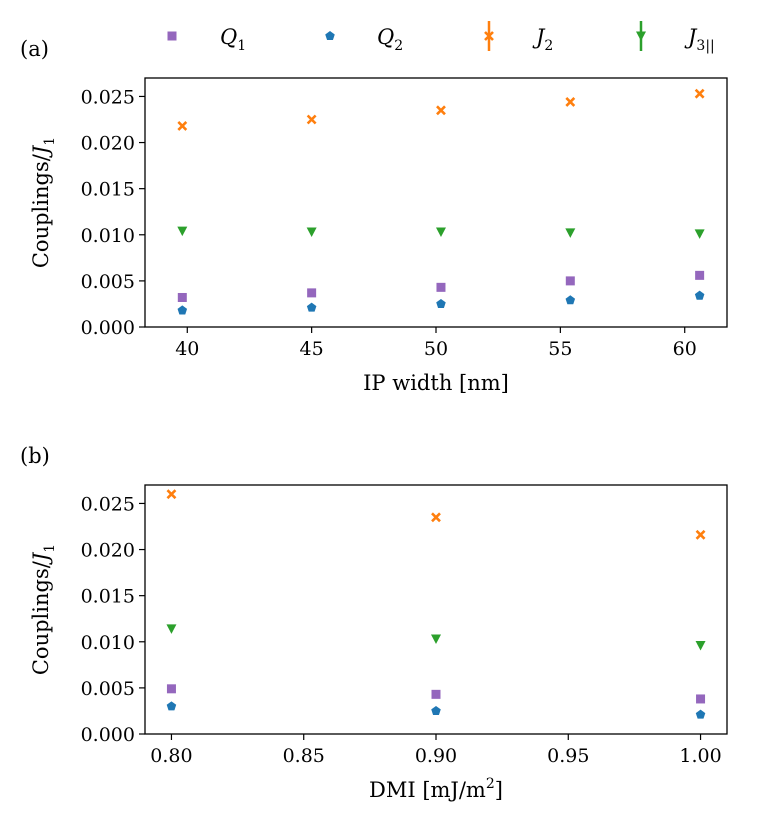  I want to click on panel-a-ylabel: Couplings/J1, so click(43, 202).